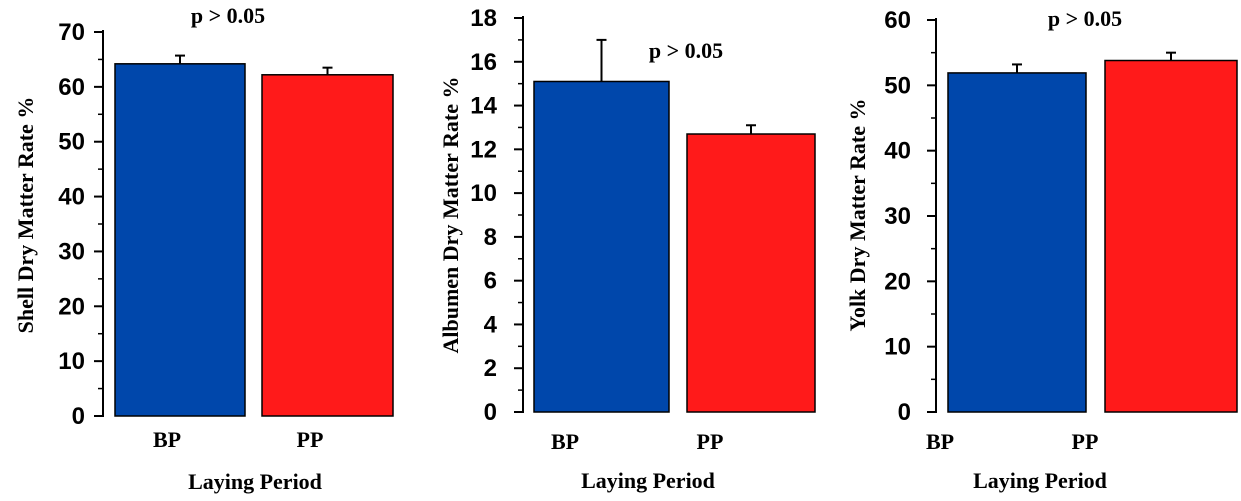  Describe the element at coordinates (450, 215) in the screenshot. I see `y-axis-title: Albumen Dry Matter Rate %` at that location.